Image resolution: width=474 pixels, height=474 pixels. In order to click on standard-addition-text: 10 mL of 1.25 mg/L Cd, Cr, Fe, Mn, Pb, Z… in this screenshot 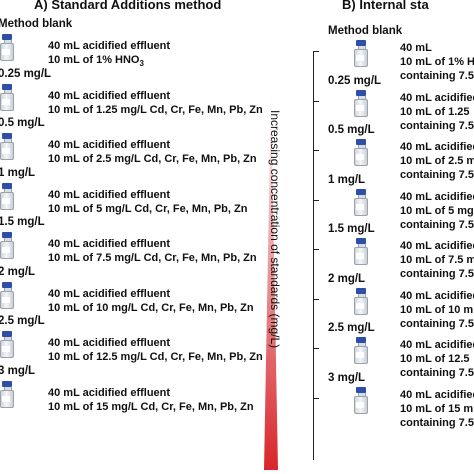, I will do `click(155, 109)`.